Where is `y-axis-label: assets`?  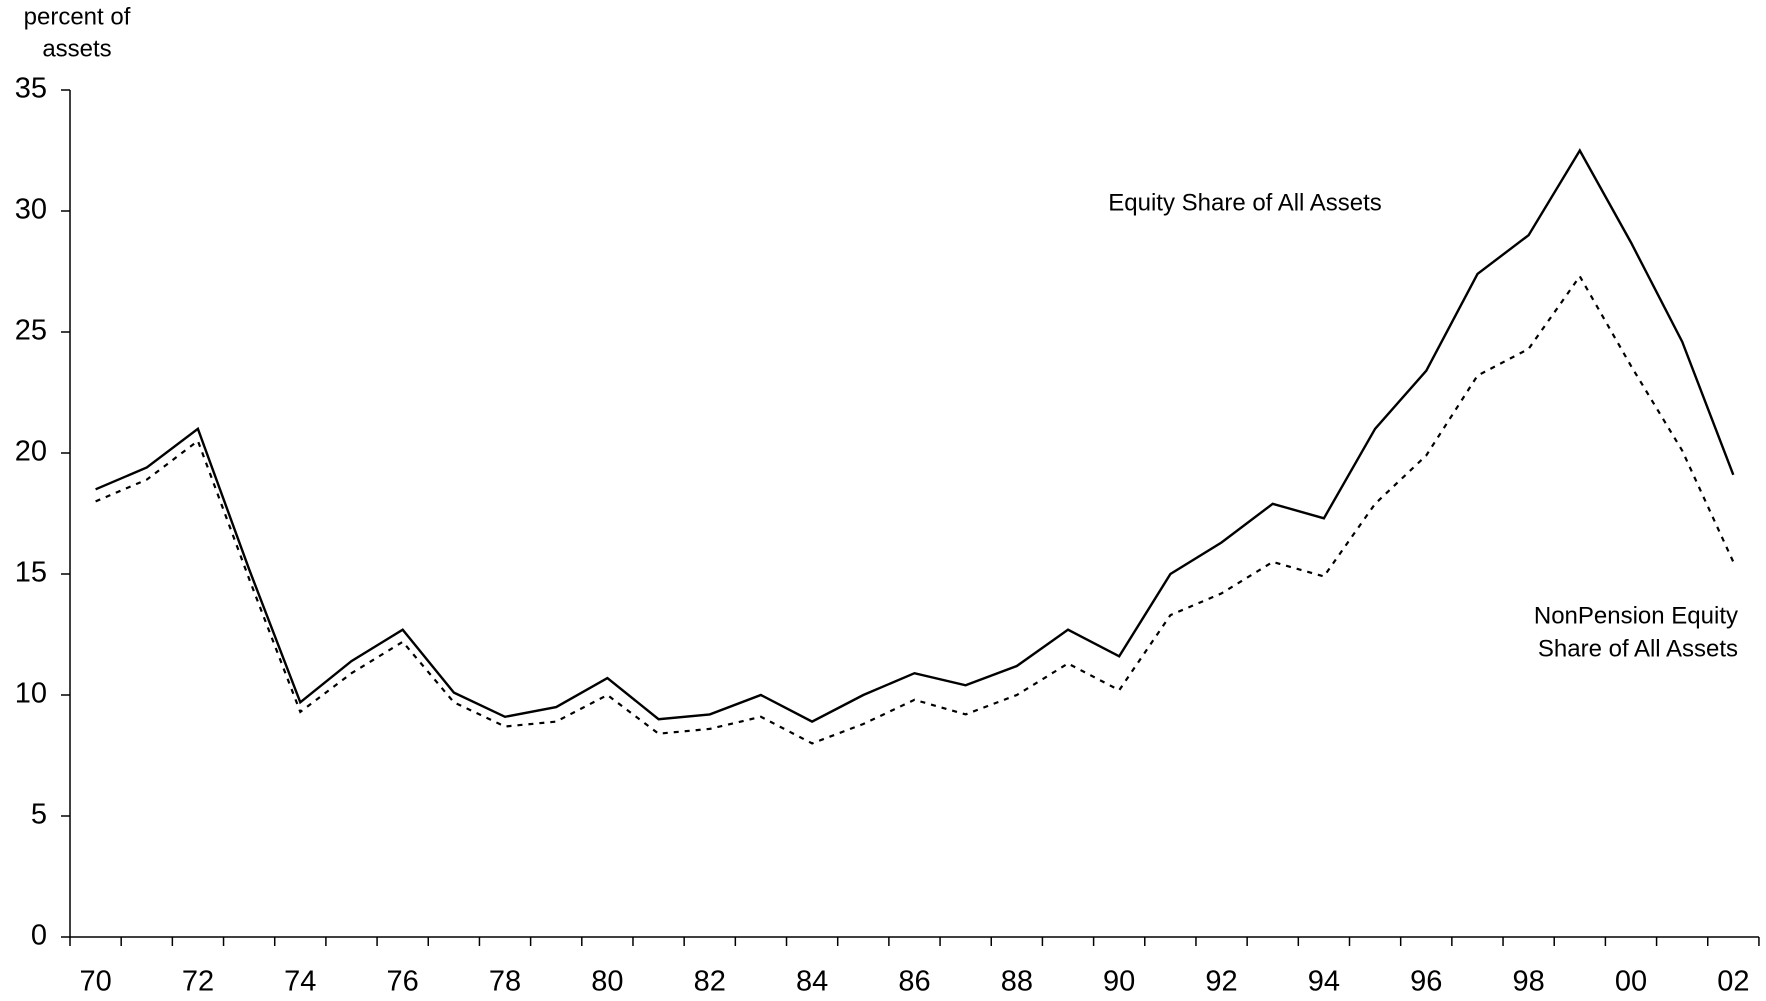 y-axis-label: assets is located at coordinates (76, 48).